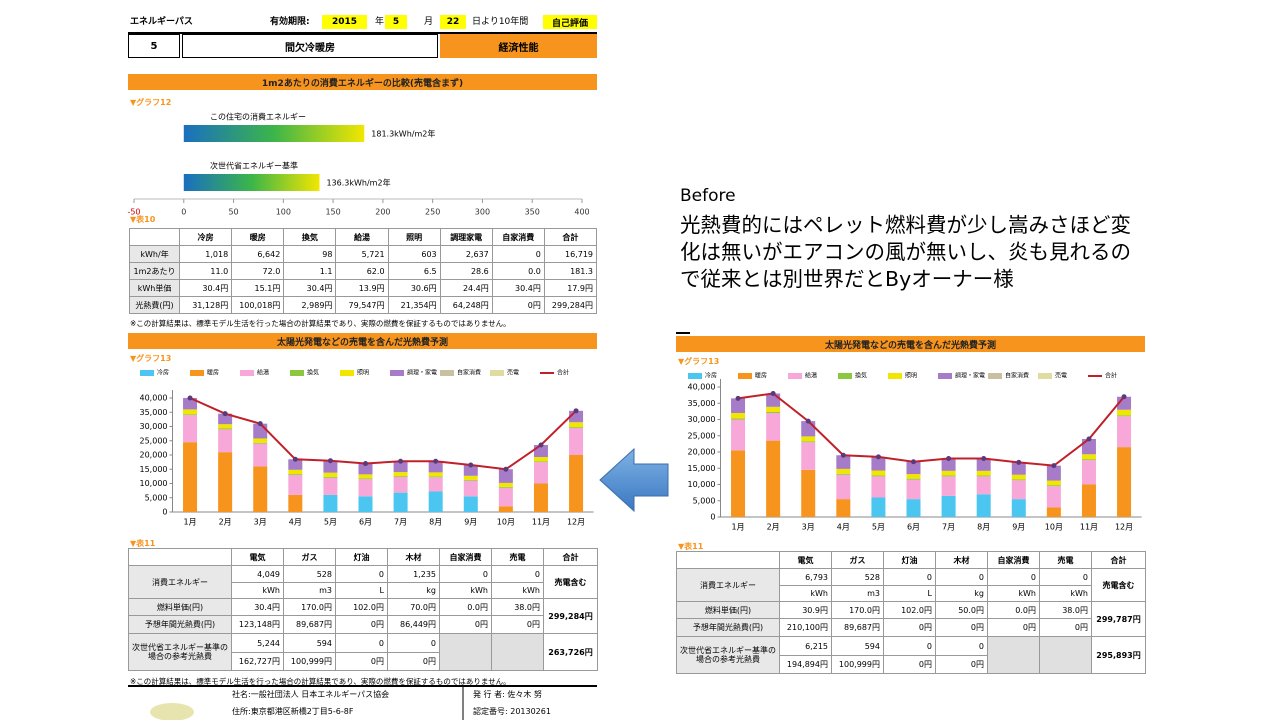  What do you see at coordinates (570, 305) in the screenshot?
I see `cell: 299,284円` at bounding box center [570, 305].